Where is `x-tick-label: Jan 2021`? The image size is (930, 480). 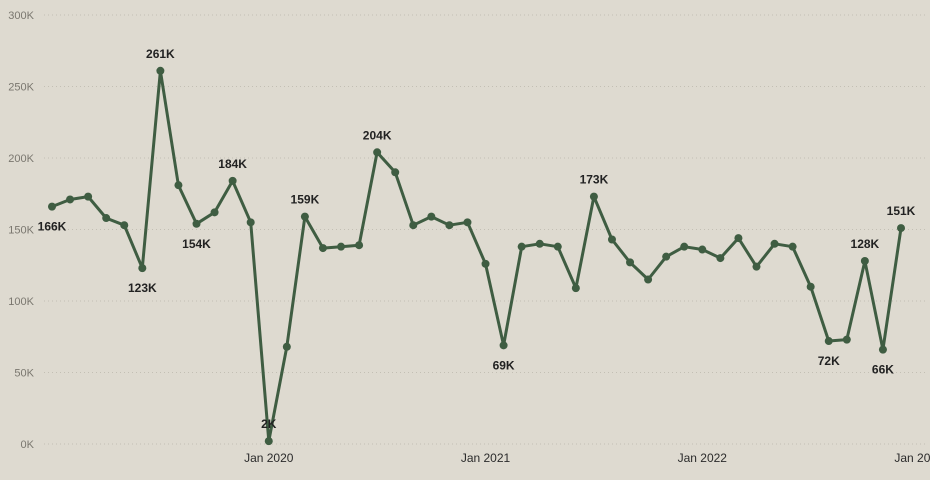
x-tick-label: Jan 2021 is located at coordinates (486, 458).